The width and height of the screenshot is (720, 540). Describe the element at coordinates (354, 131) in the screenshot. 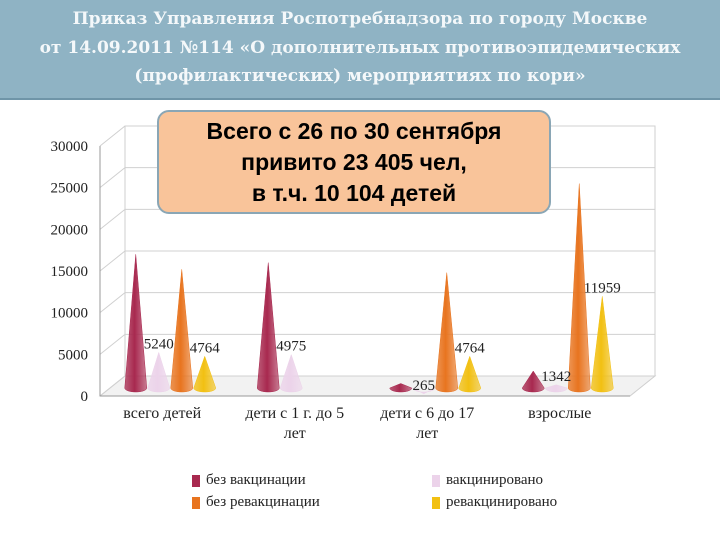

I see `callout-line-1: Всего с 26 по 30 сентября` at that location.